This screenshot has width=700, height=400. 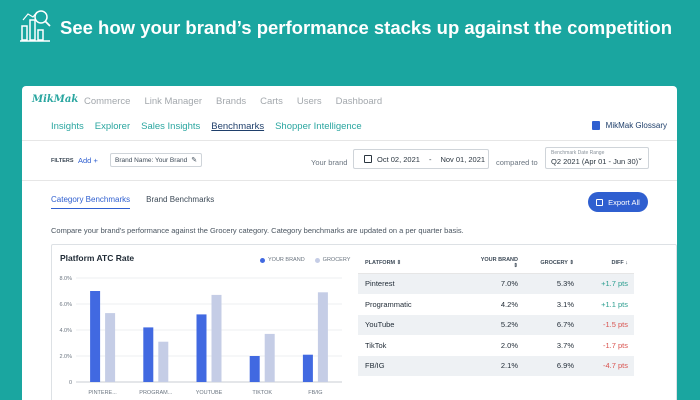 I want to click on cell-grocery: 6.7%, so click(x=565, y=325).